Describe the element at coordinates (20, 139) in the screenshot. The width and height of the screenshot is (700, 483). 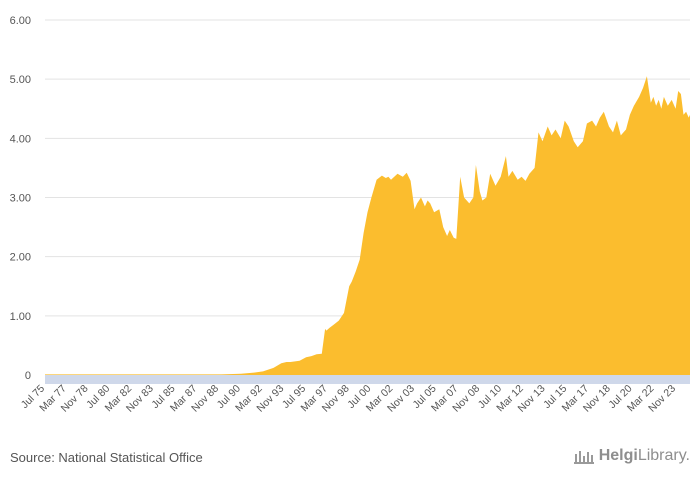
I see `y-tick-label: 4.00` at that location.